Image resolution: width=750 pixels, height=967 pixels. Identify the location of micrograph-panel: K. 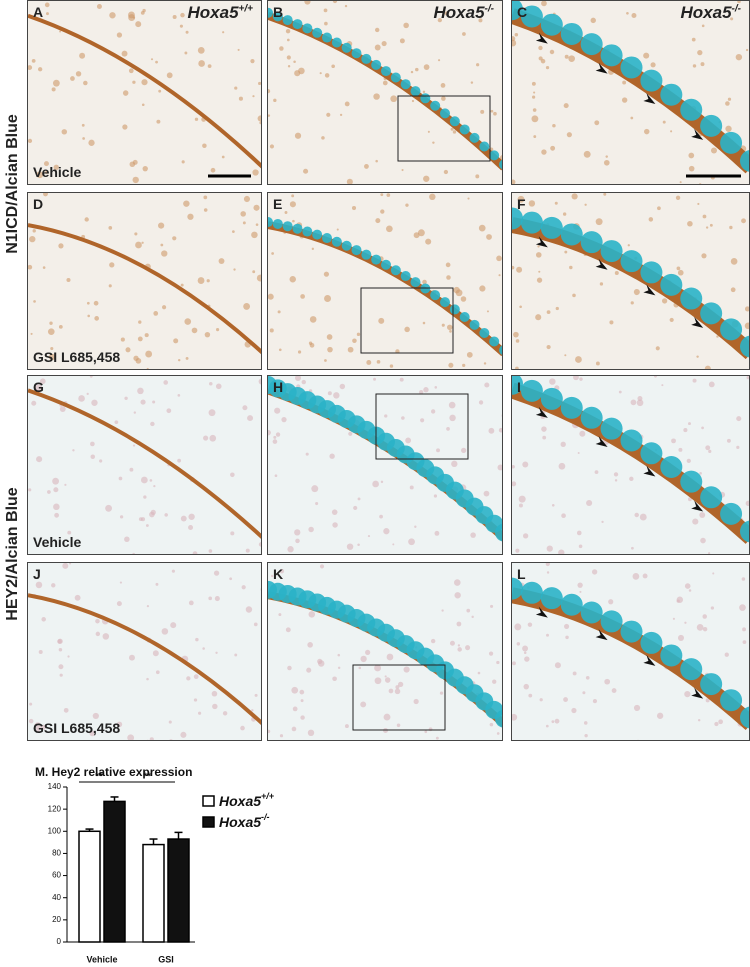
(385, 651).